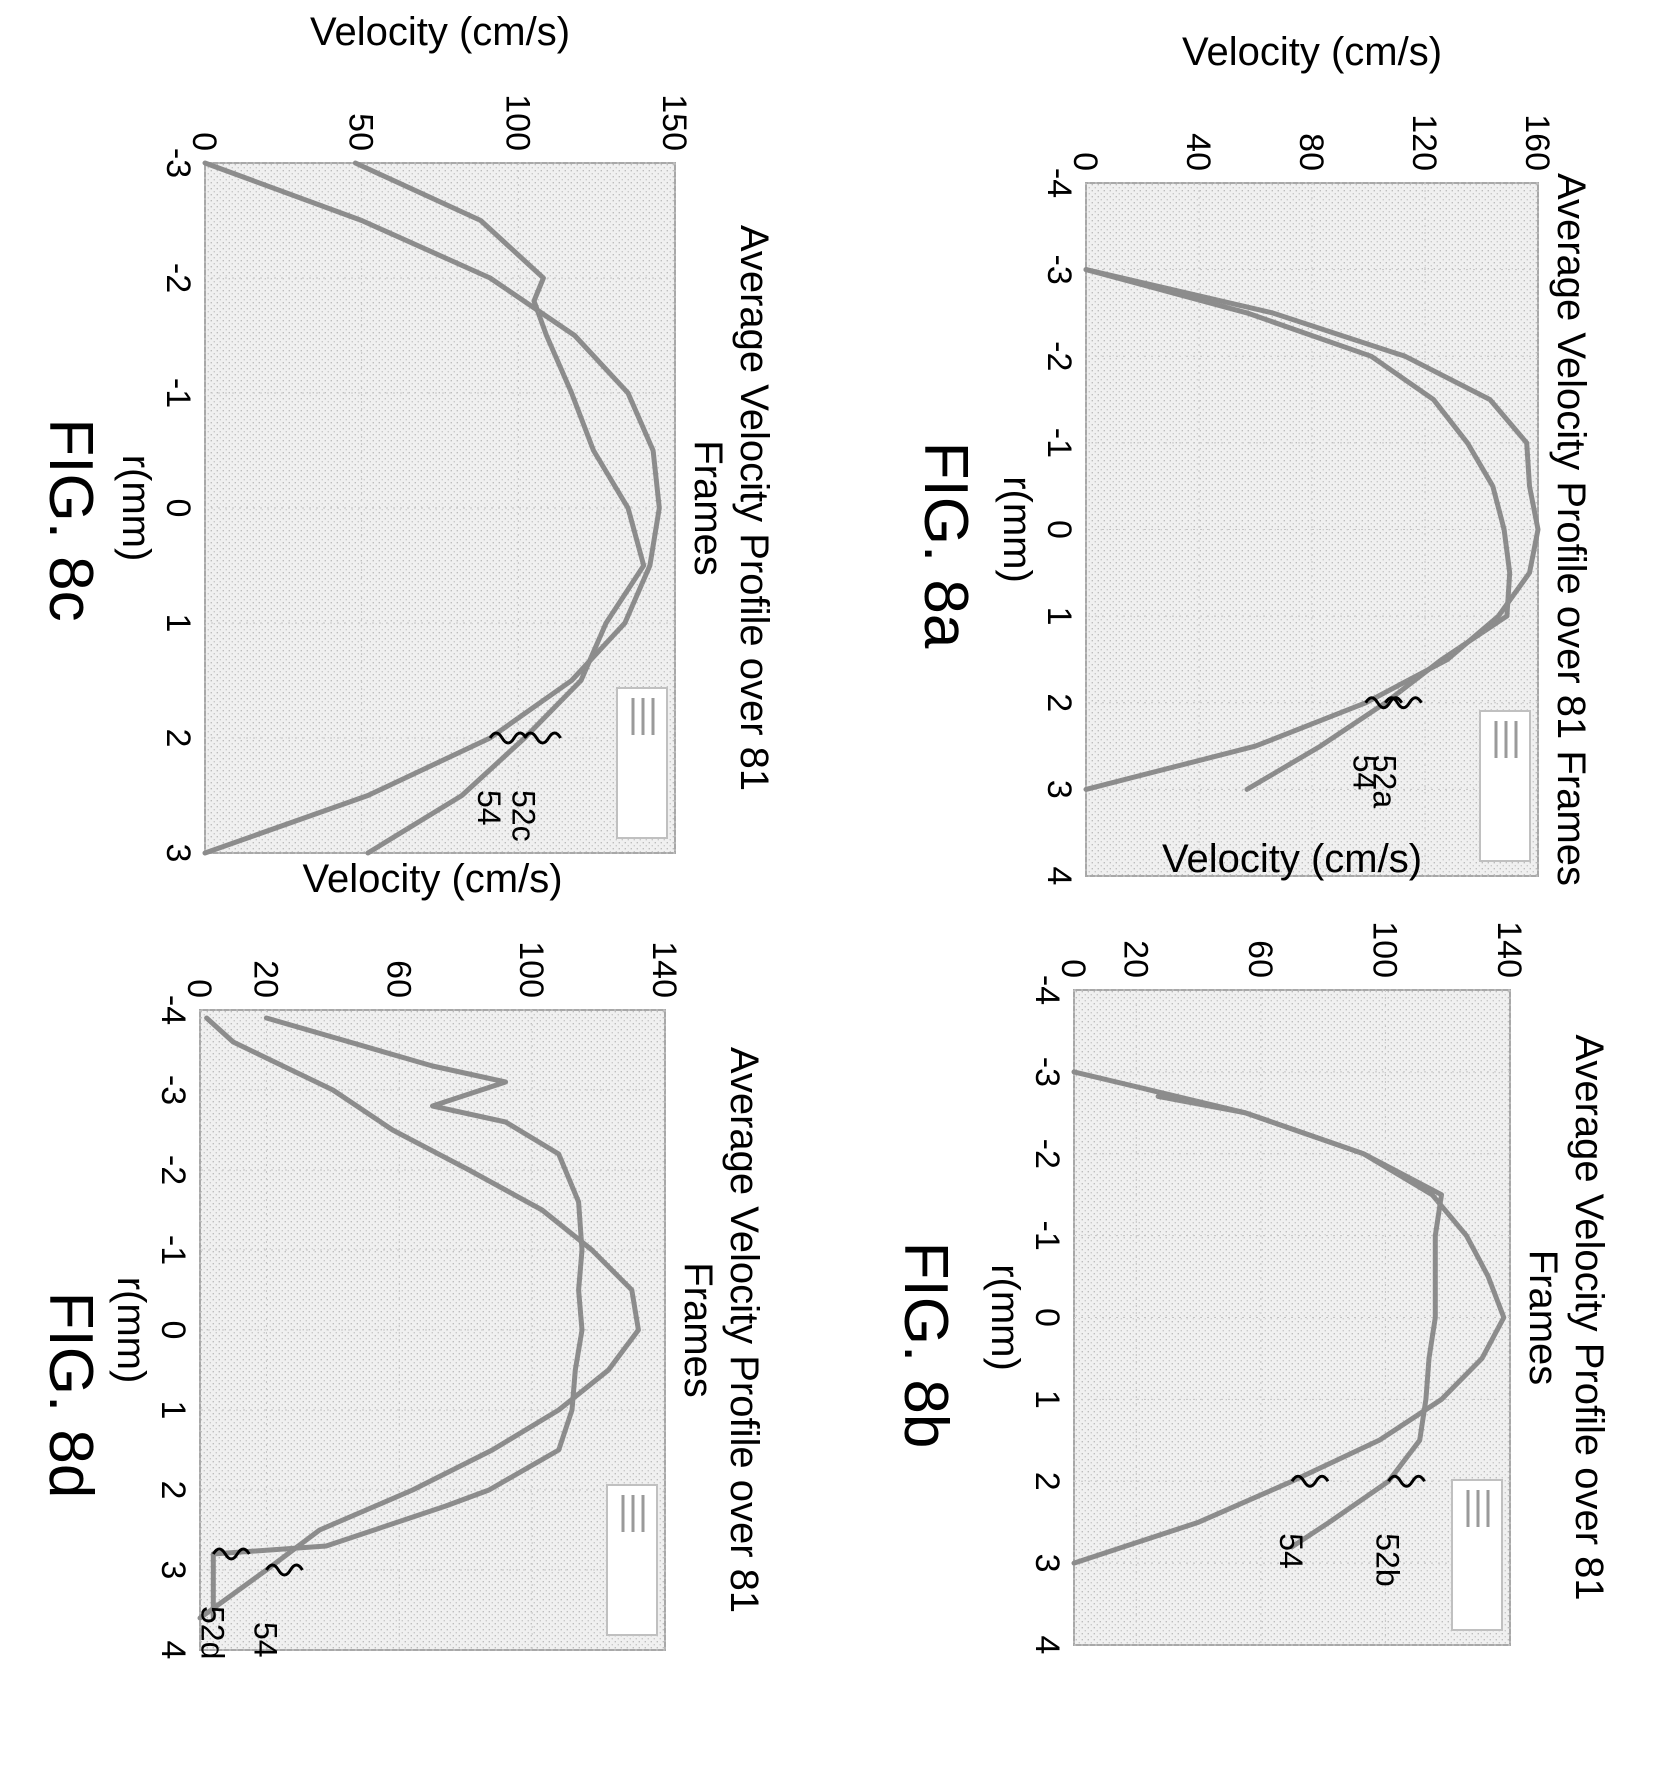 The height and width of the screenshot is (1791, 1658). I want to click on ref-label-52d: 52d, so click(212, 1632).